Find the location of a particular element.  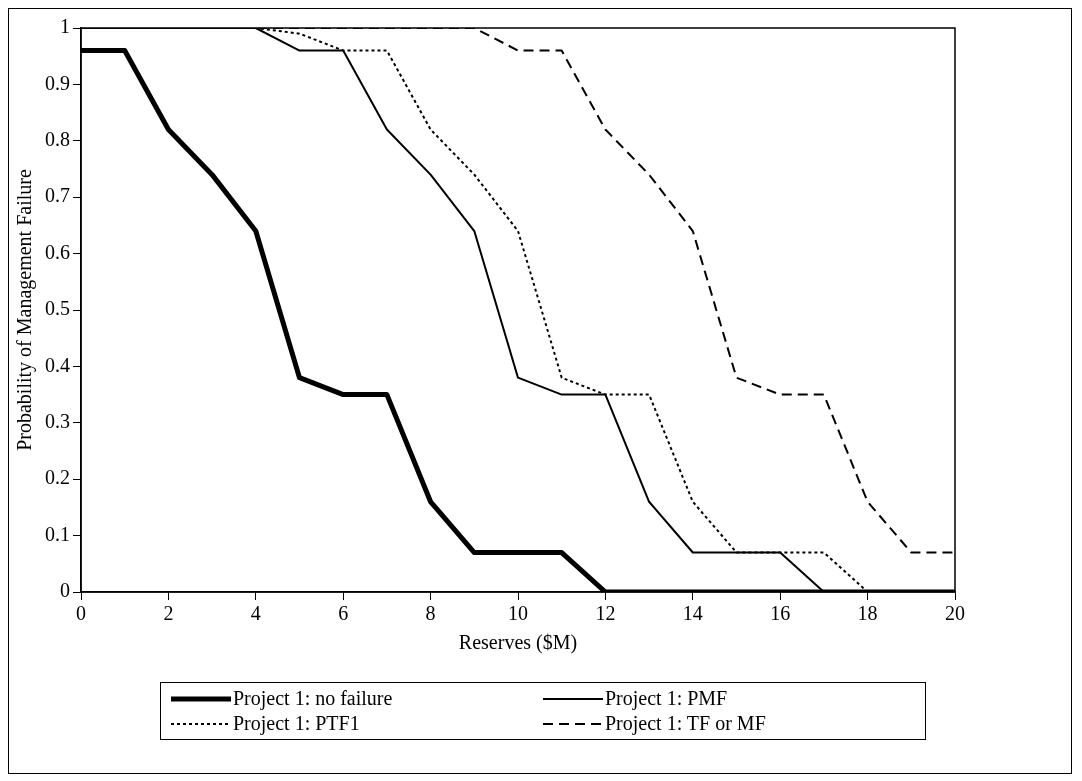

x-tick-label: 20 is located at coordinates (955, 613).